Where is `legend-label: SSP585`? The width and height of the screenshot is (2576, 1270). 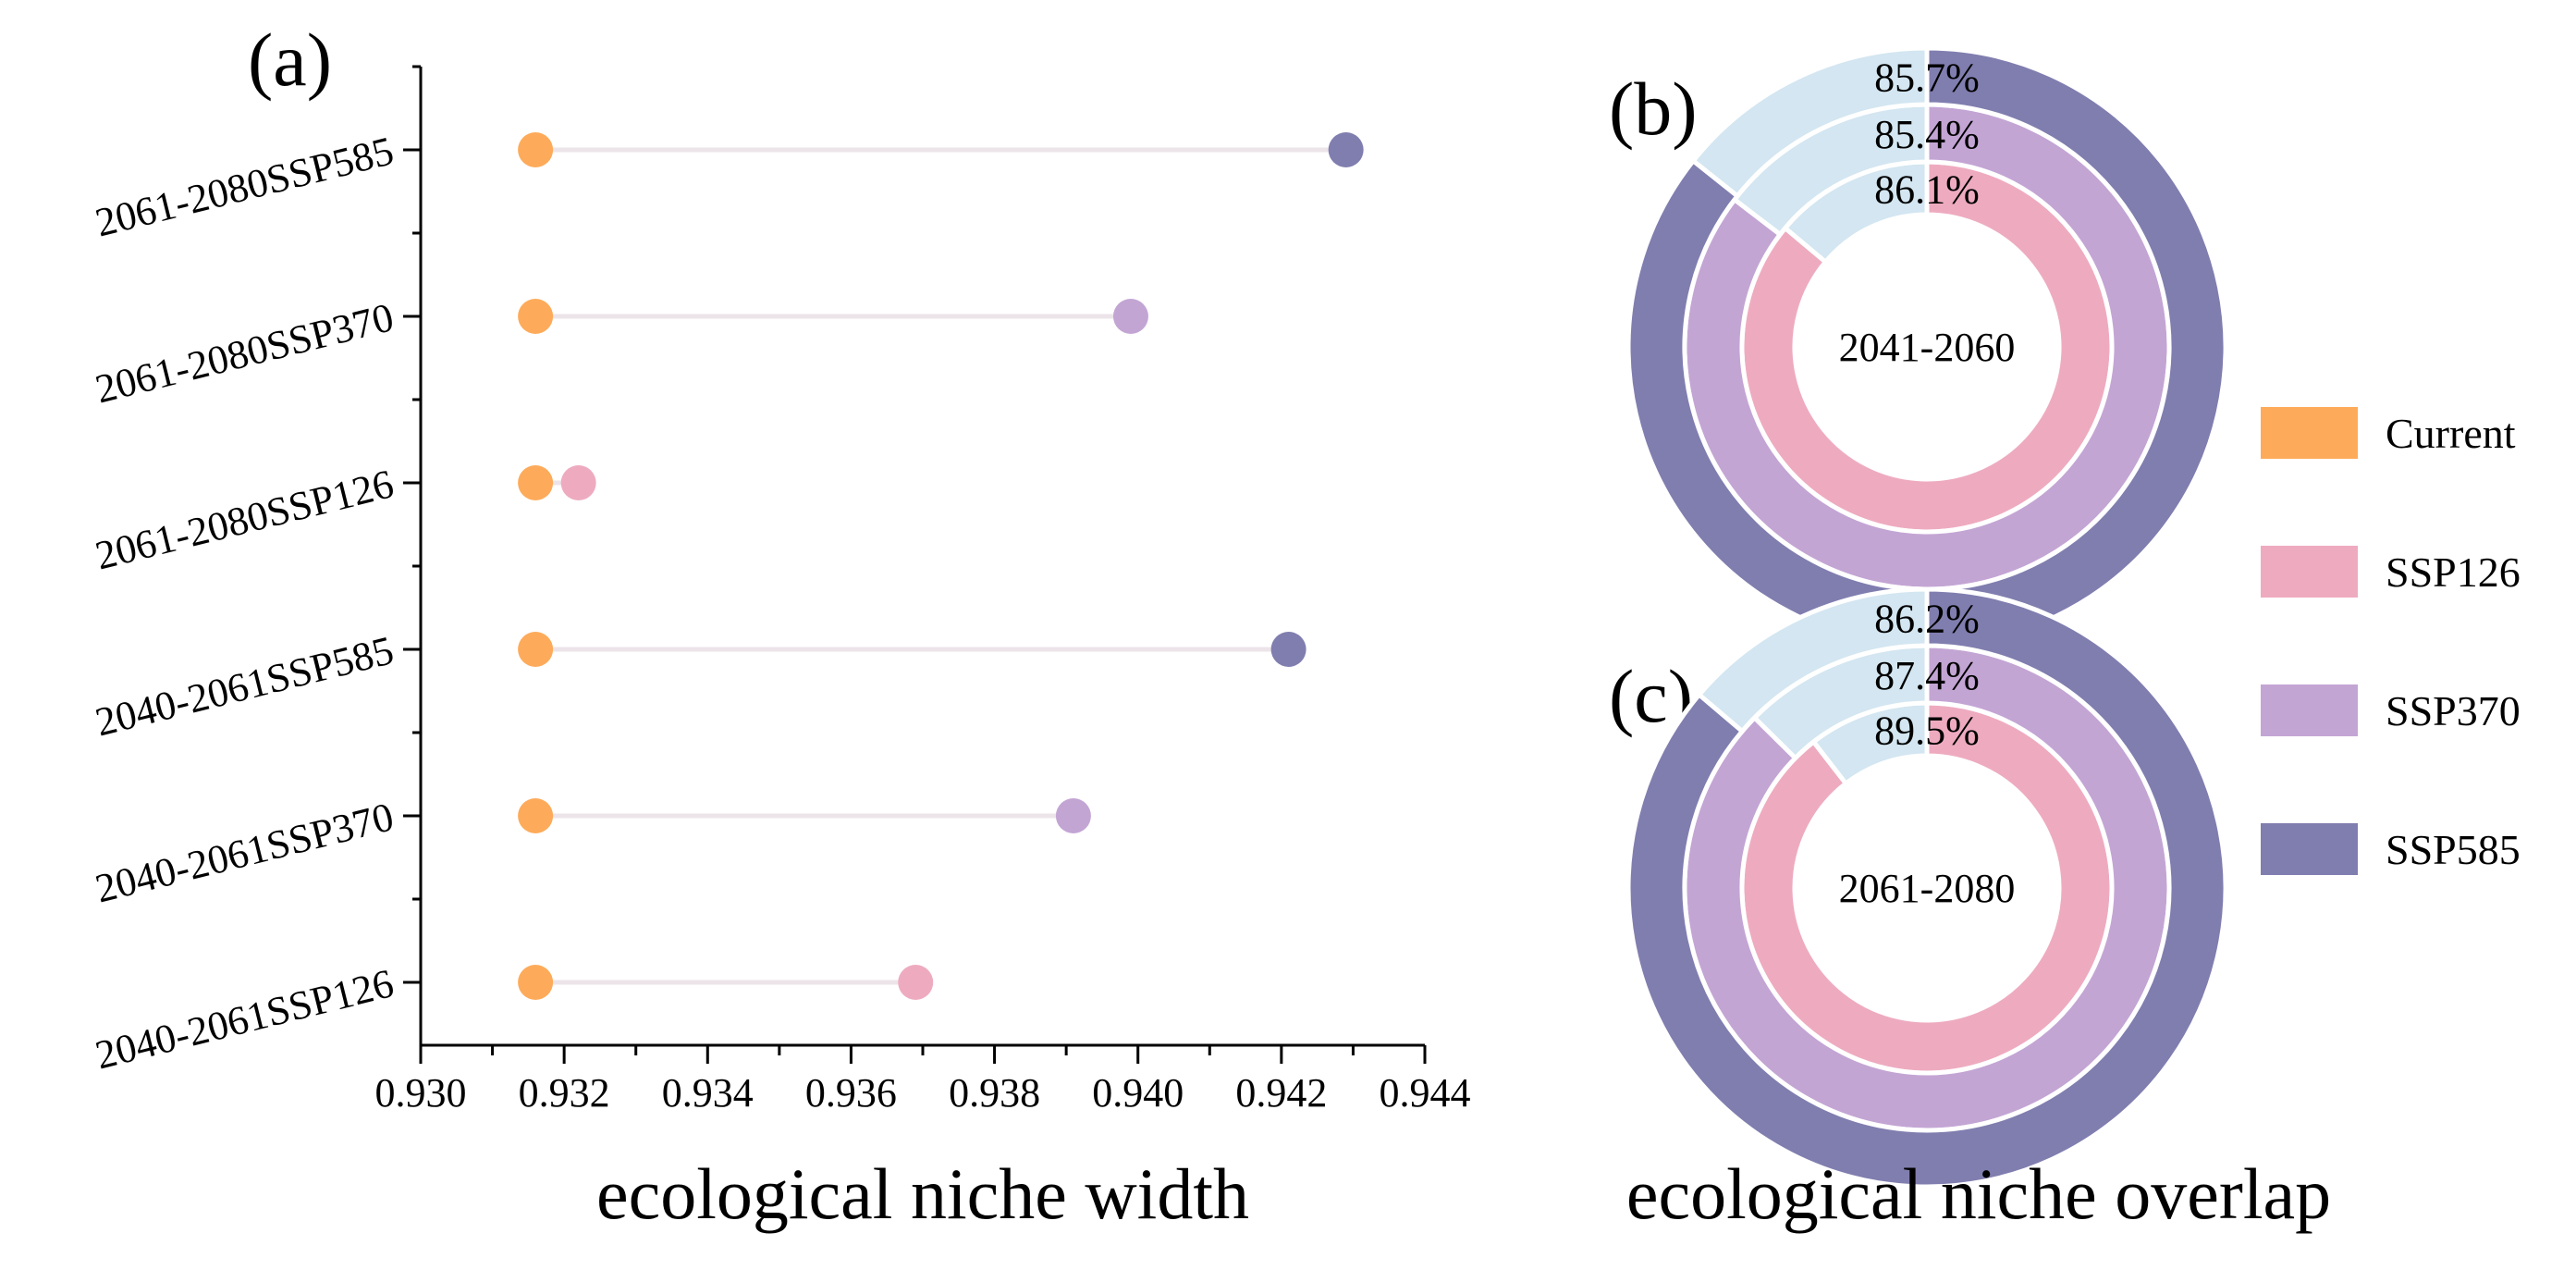
legend-label: SSP585 is located at coordinates (2454, 849).